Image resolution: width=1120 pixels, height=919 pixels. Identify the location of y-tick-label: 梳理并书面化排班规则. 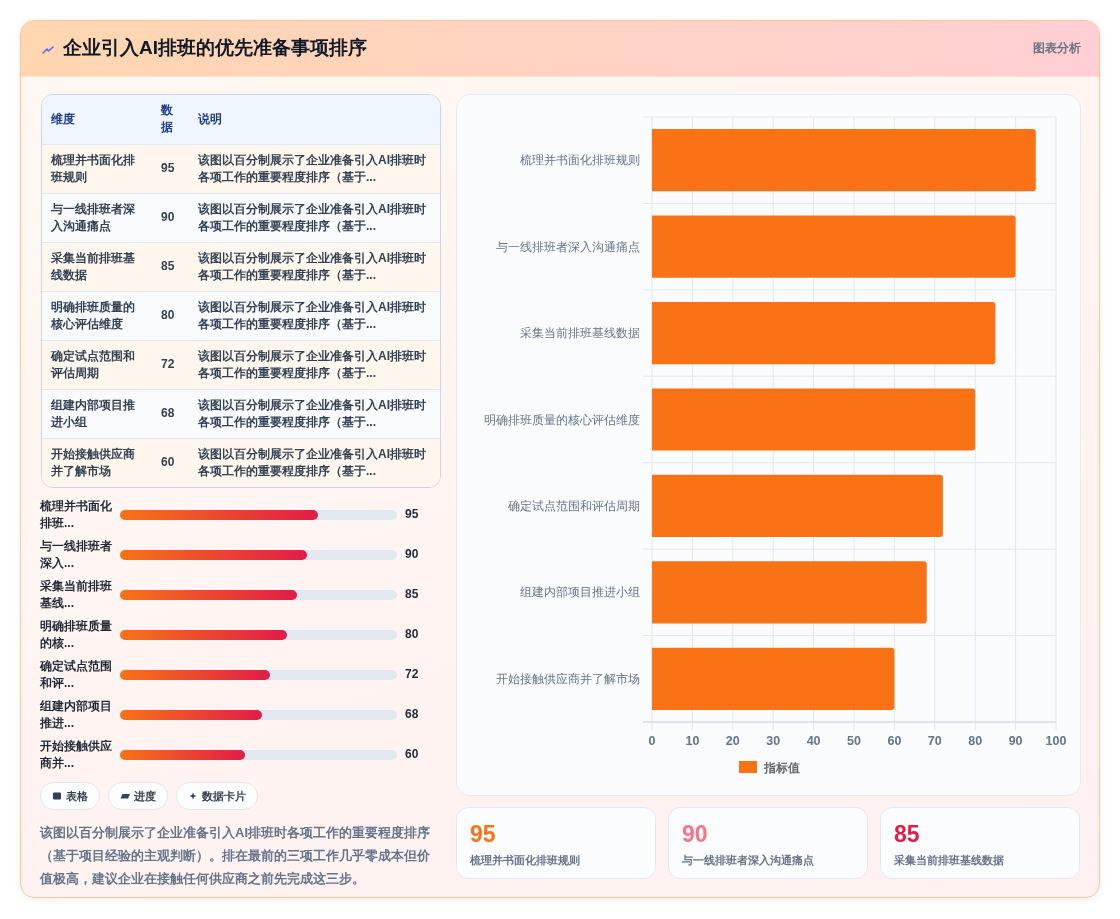
(580, 160).